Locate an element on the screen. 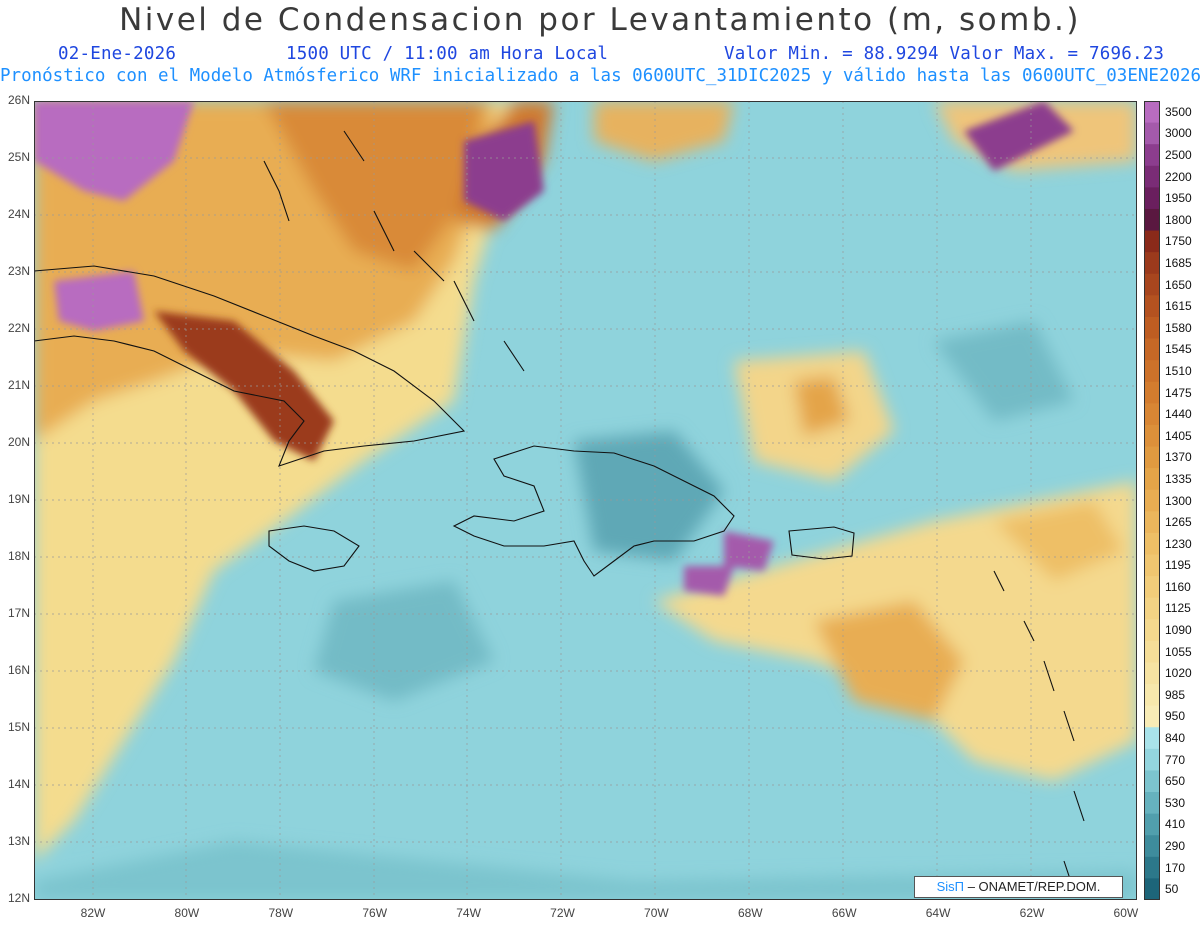  lat-tick-label: 23N is located at coordinates (18, 271).